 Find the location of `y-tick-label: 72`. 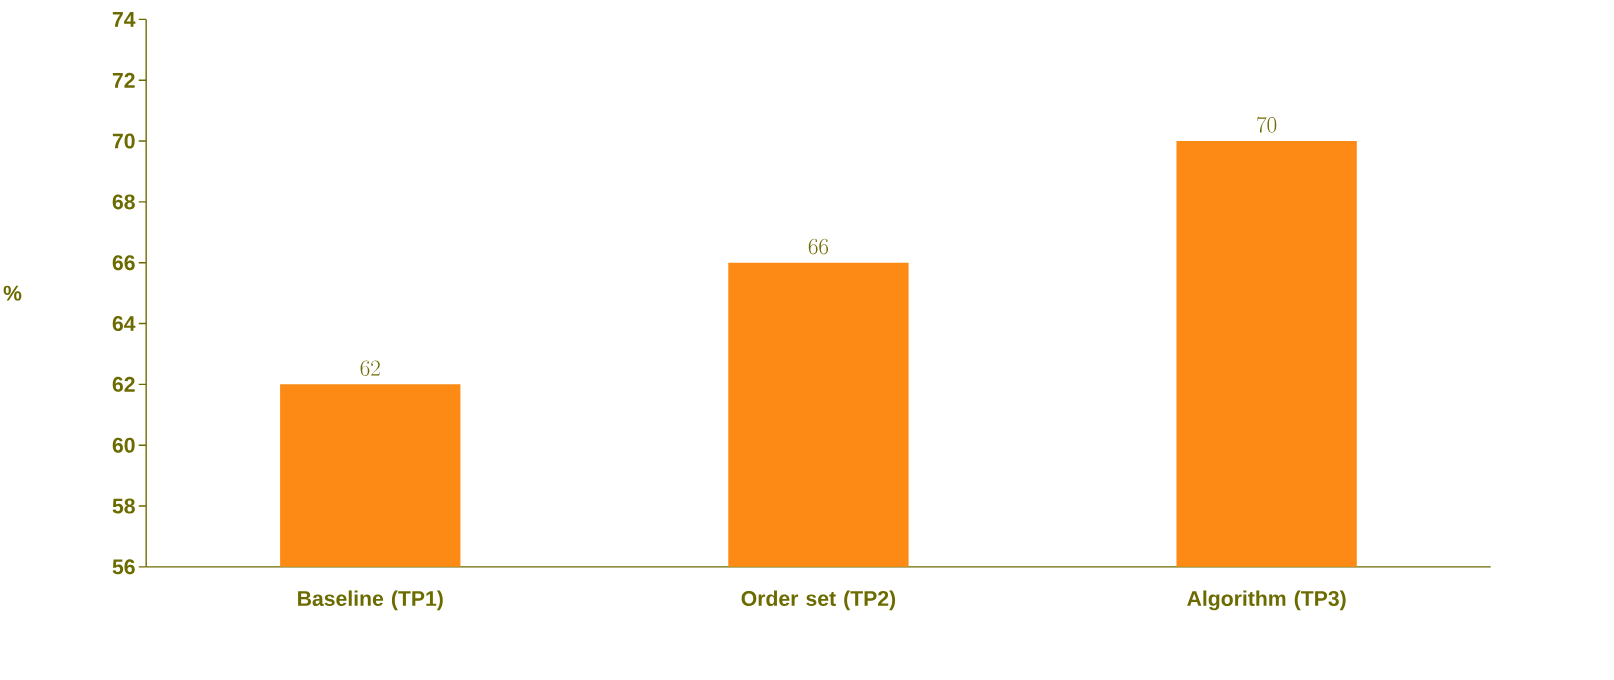

y-tick-label: 72 is located at coordinates (123, 80).